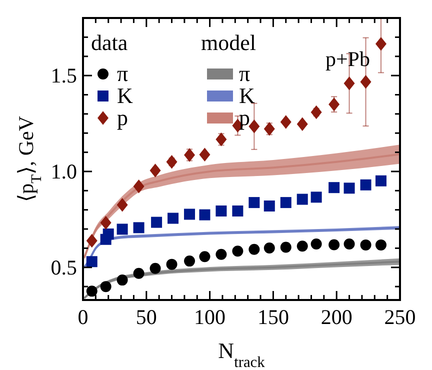 This screenshot has height=370, width=432. I want to click on y-tick-label: 1.0, so click(63, 171).